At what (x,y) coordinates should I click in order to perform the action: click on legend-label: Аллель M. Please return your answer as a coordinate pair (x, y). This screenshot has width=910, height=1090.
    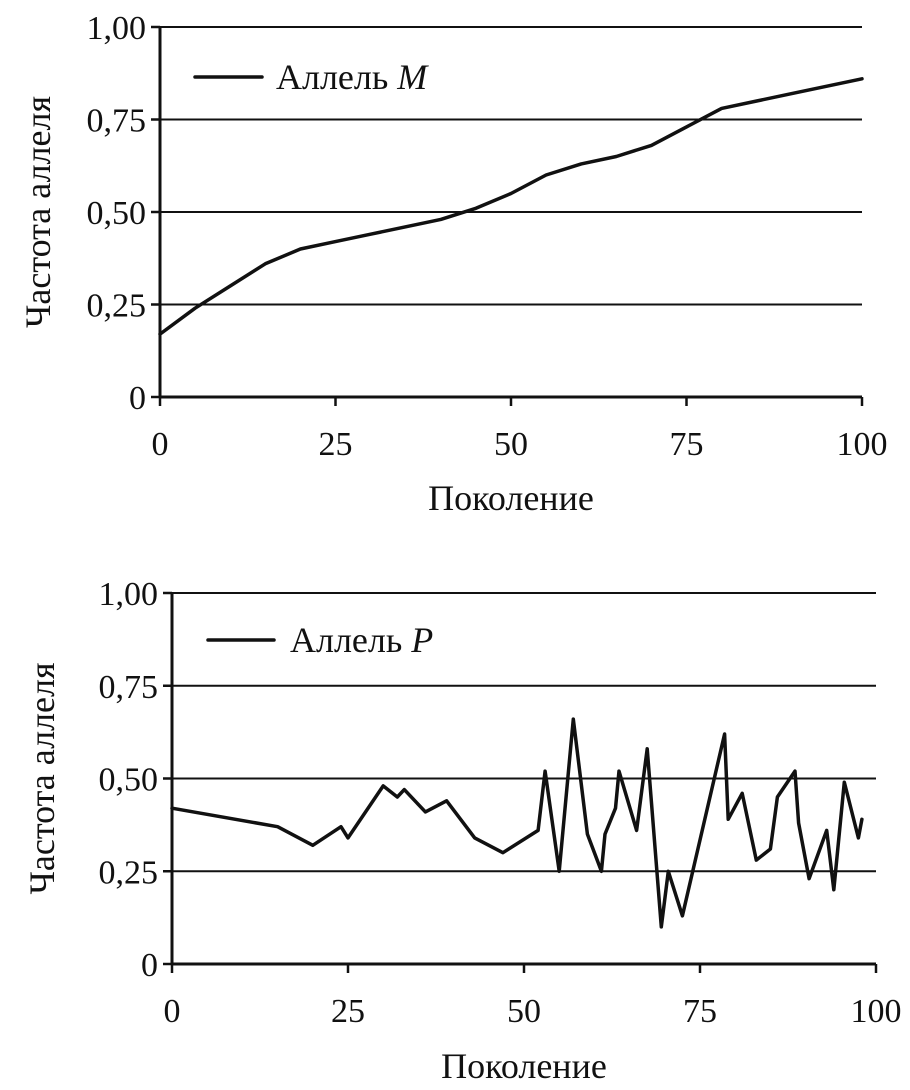
    Looking at the image, I should click on (352, 77).